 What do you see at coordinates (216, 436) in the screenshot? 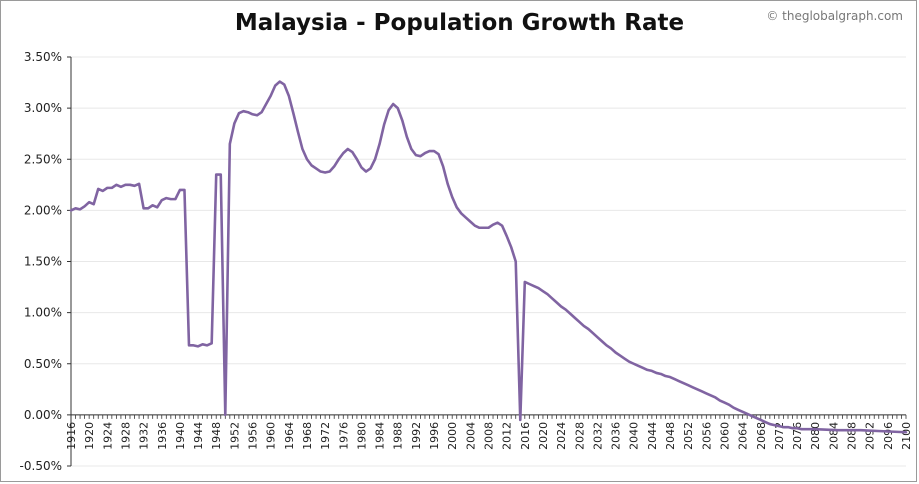
I see `x-tick-label: 1948` at bounding box center [216, 436].